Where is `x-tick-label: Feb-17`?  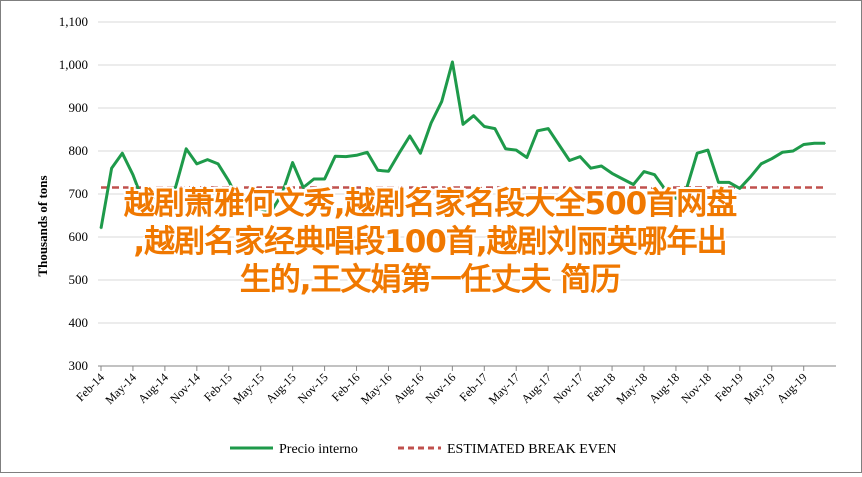
x-tick-label: Feb-17 is located at coordinates (473, 387).